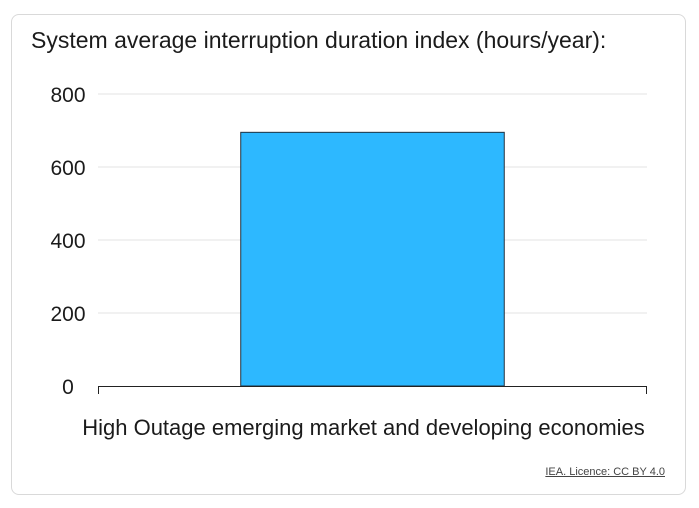 This screenshot has height=508, width=699. I want to click on y-tick-label: 600, so click(67, 168).